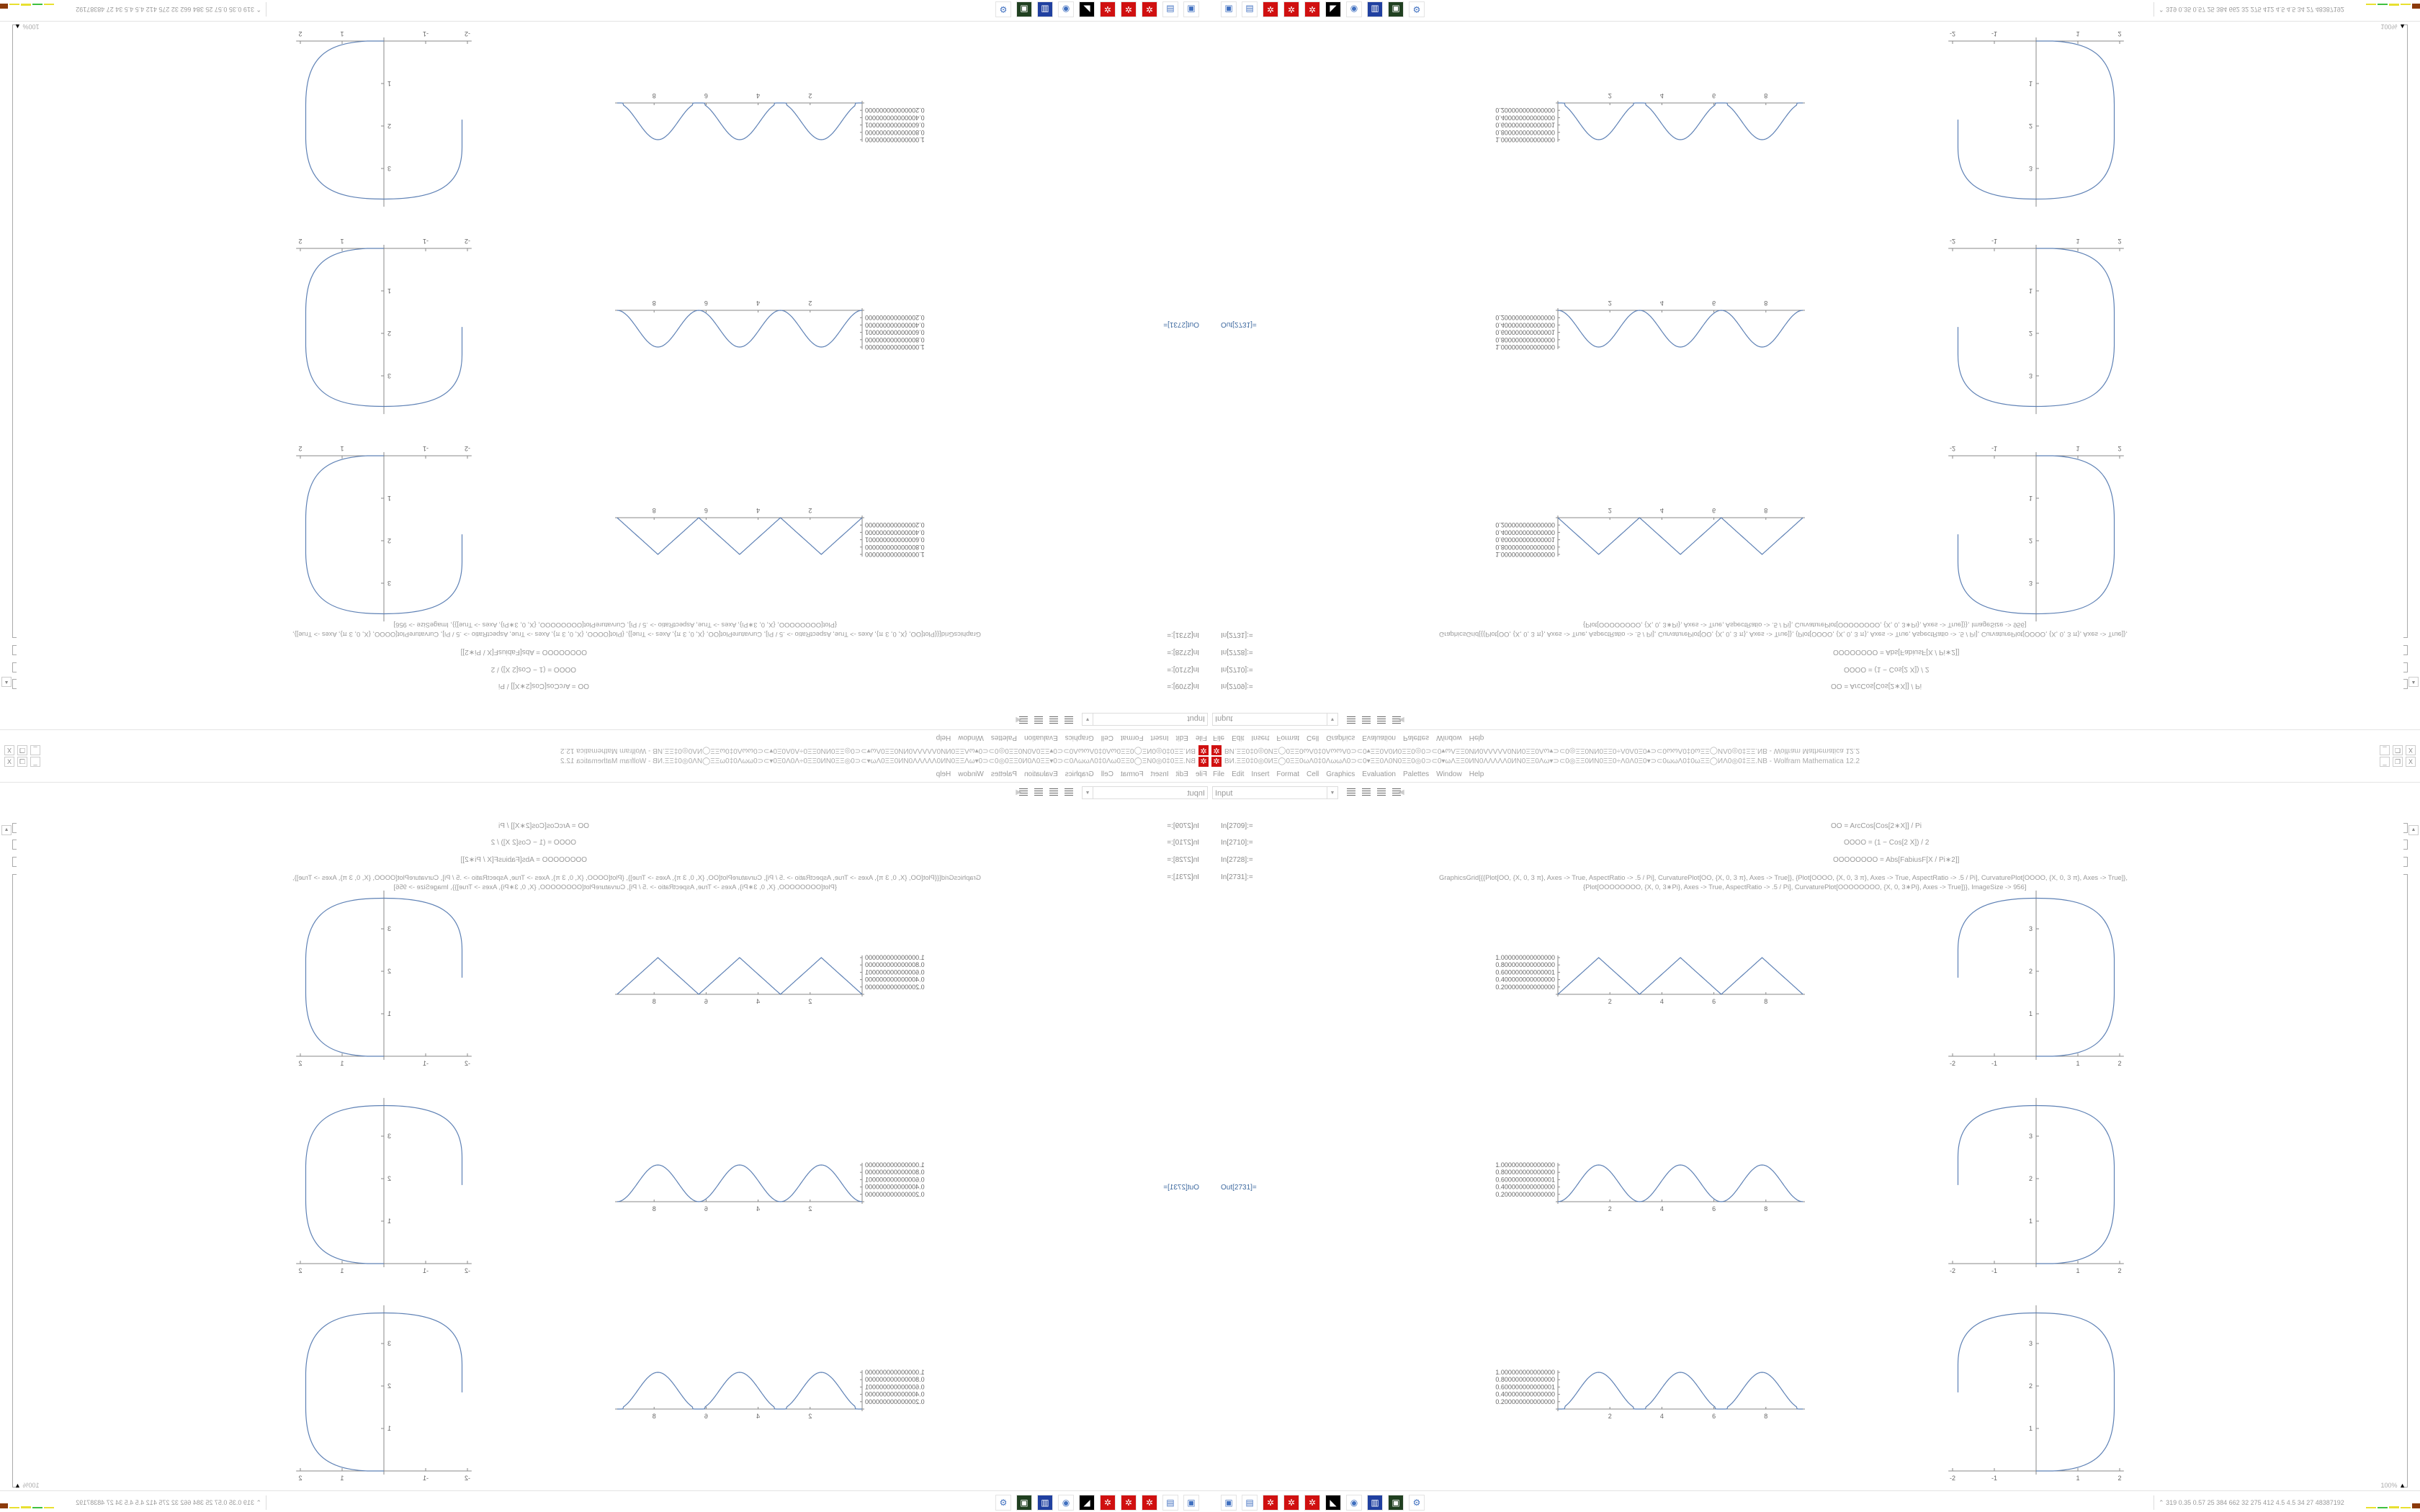 The image size is (2420, 1512). What do you see at coordinates (1416, 774) in the screenshot?
I see `menu-palettes: Palettes` at bounding box center [1416, 774].